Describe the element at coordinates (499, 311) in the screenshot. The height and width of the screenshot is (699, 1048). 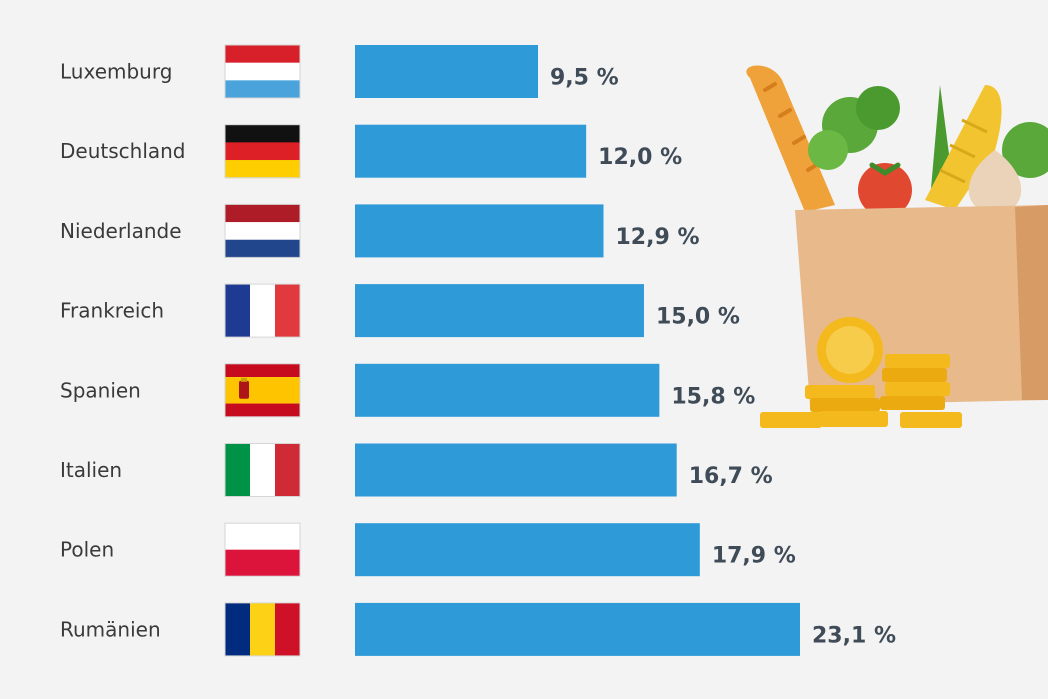
I see `bar-frankreich` at that location.